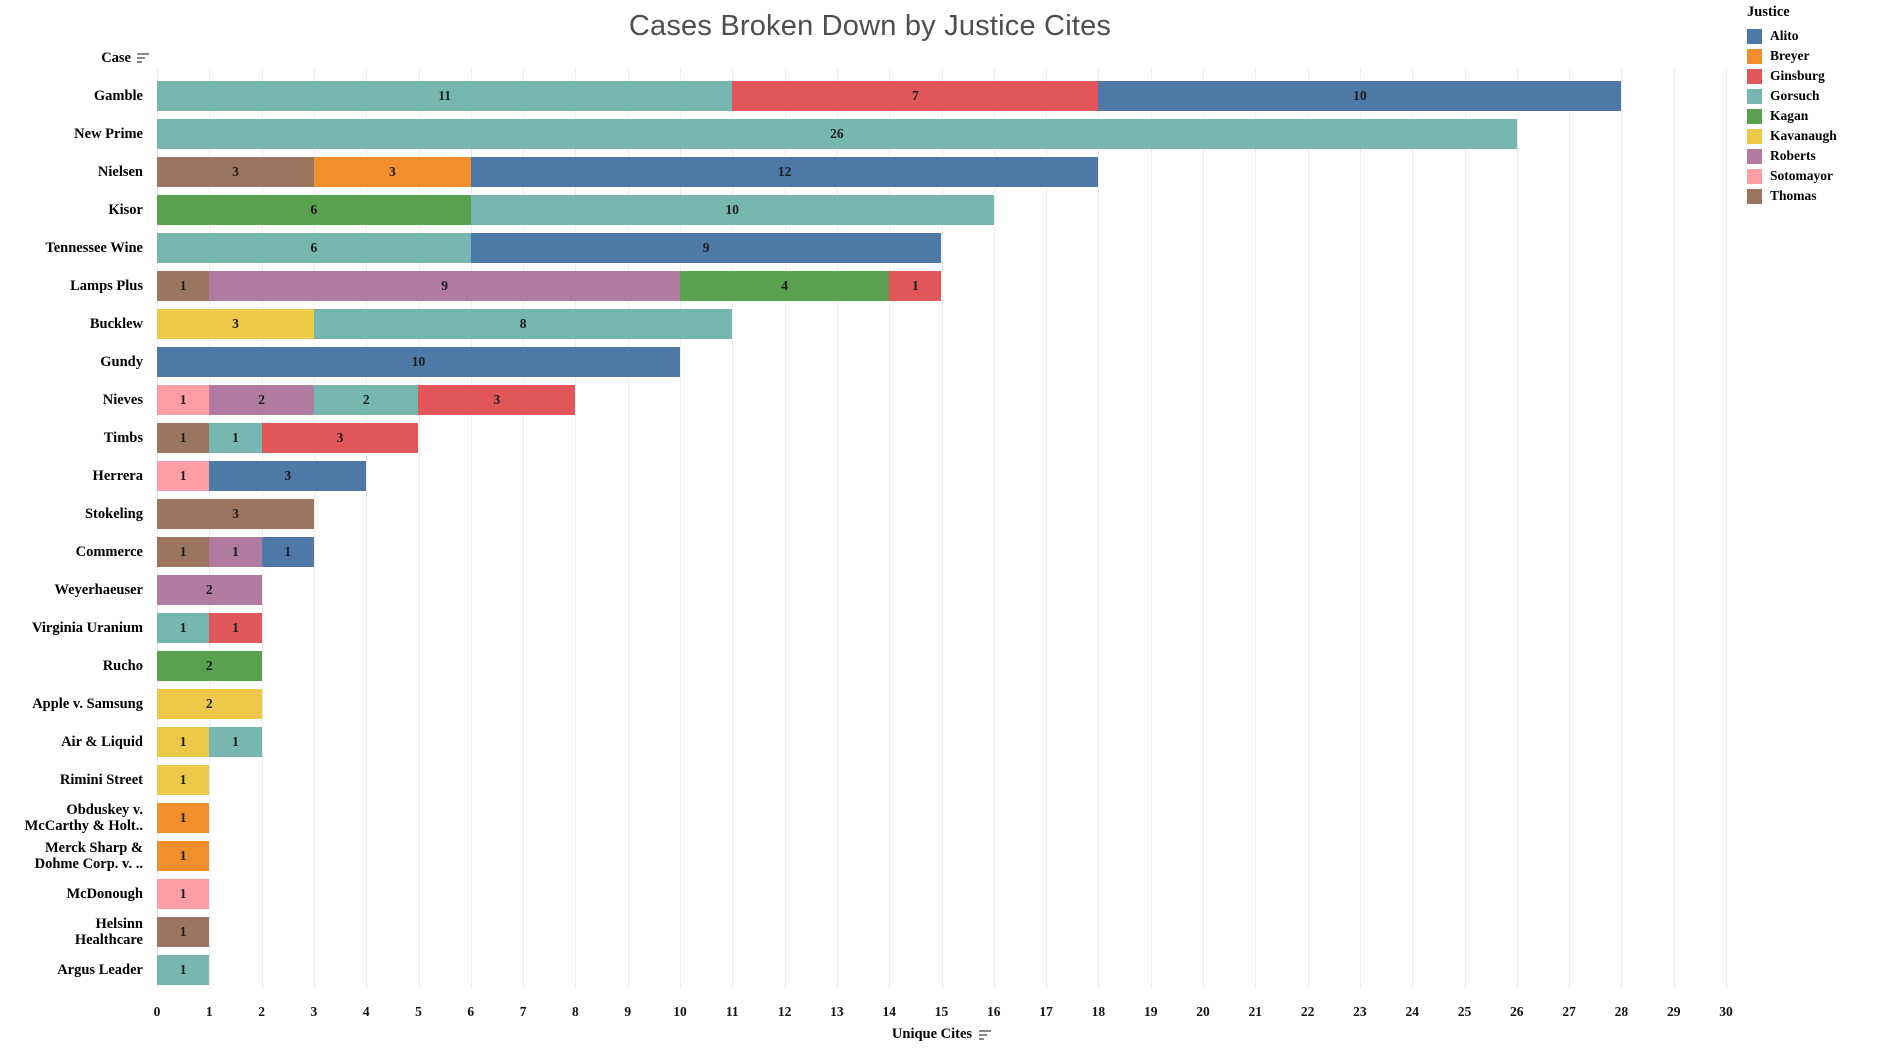 This screenshot has width=1877, height=1051. What do you see at coordinates (366, 400) in the screenshot?
I see `bar-segment-gorsuch: 2` at bounding box center [366, 400].